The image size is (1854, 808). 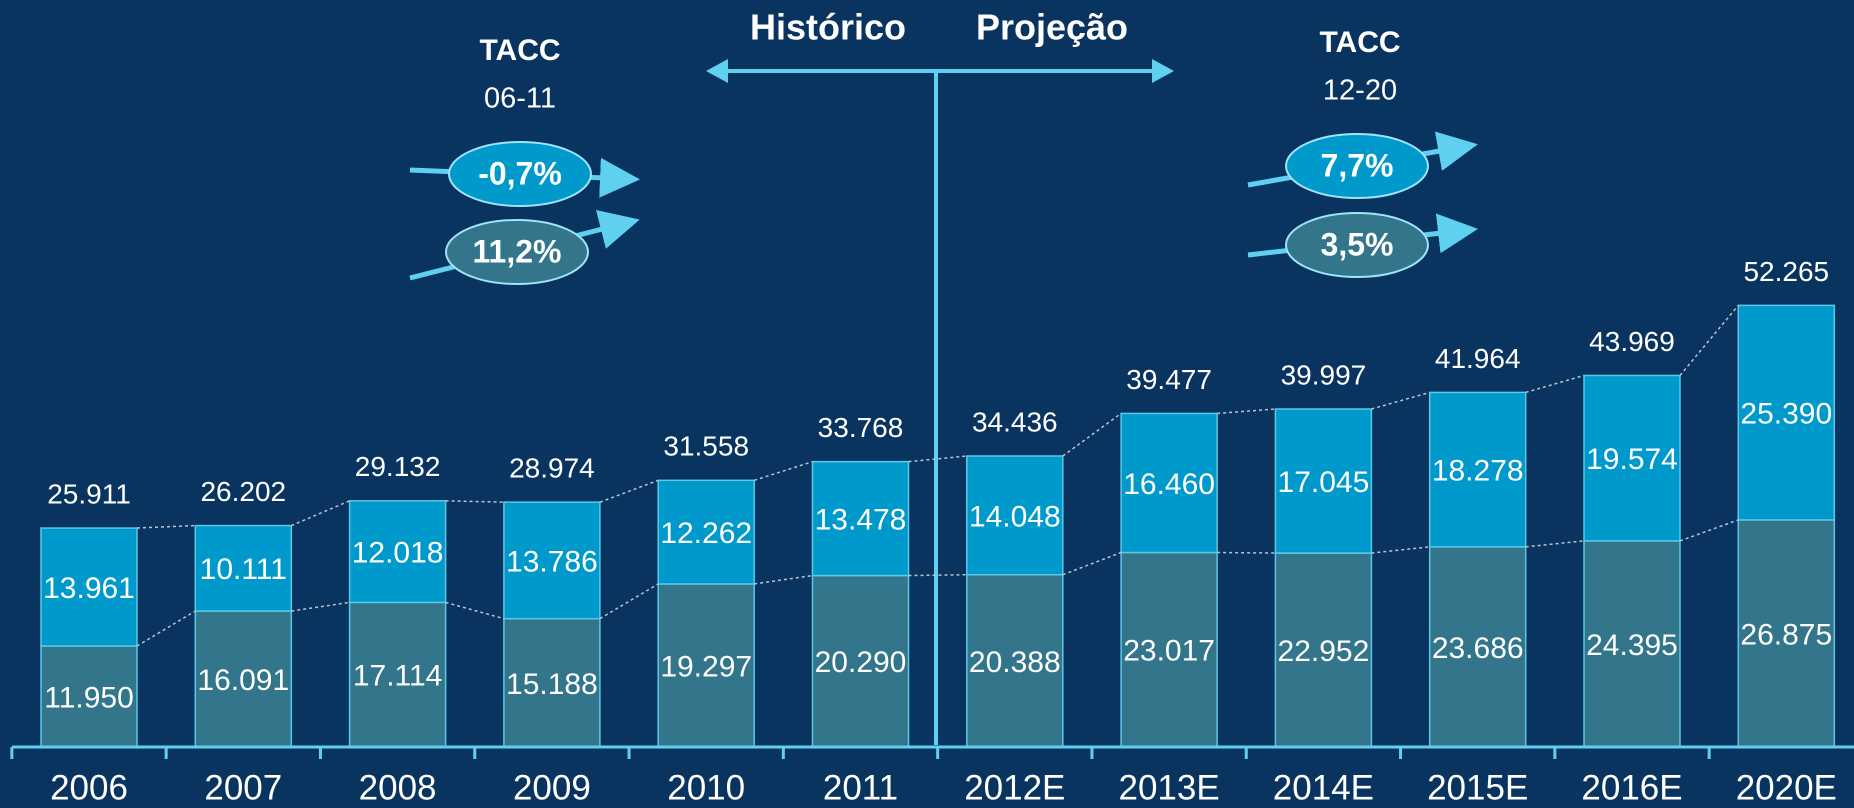 I want to click on segment-label: 16.460, so click(x=1169, y=484).